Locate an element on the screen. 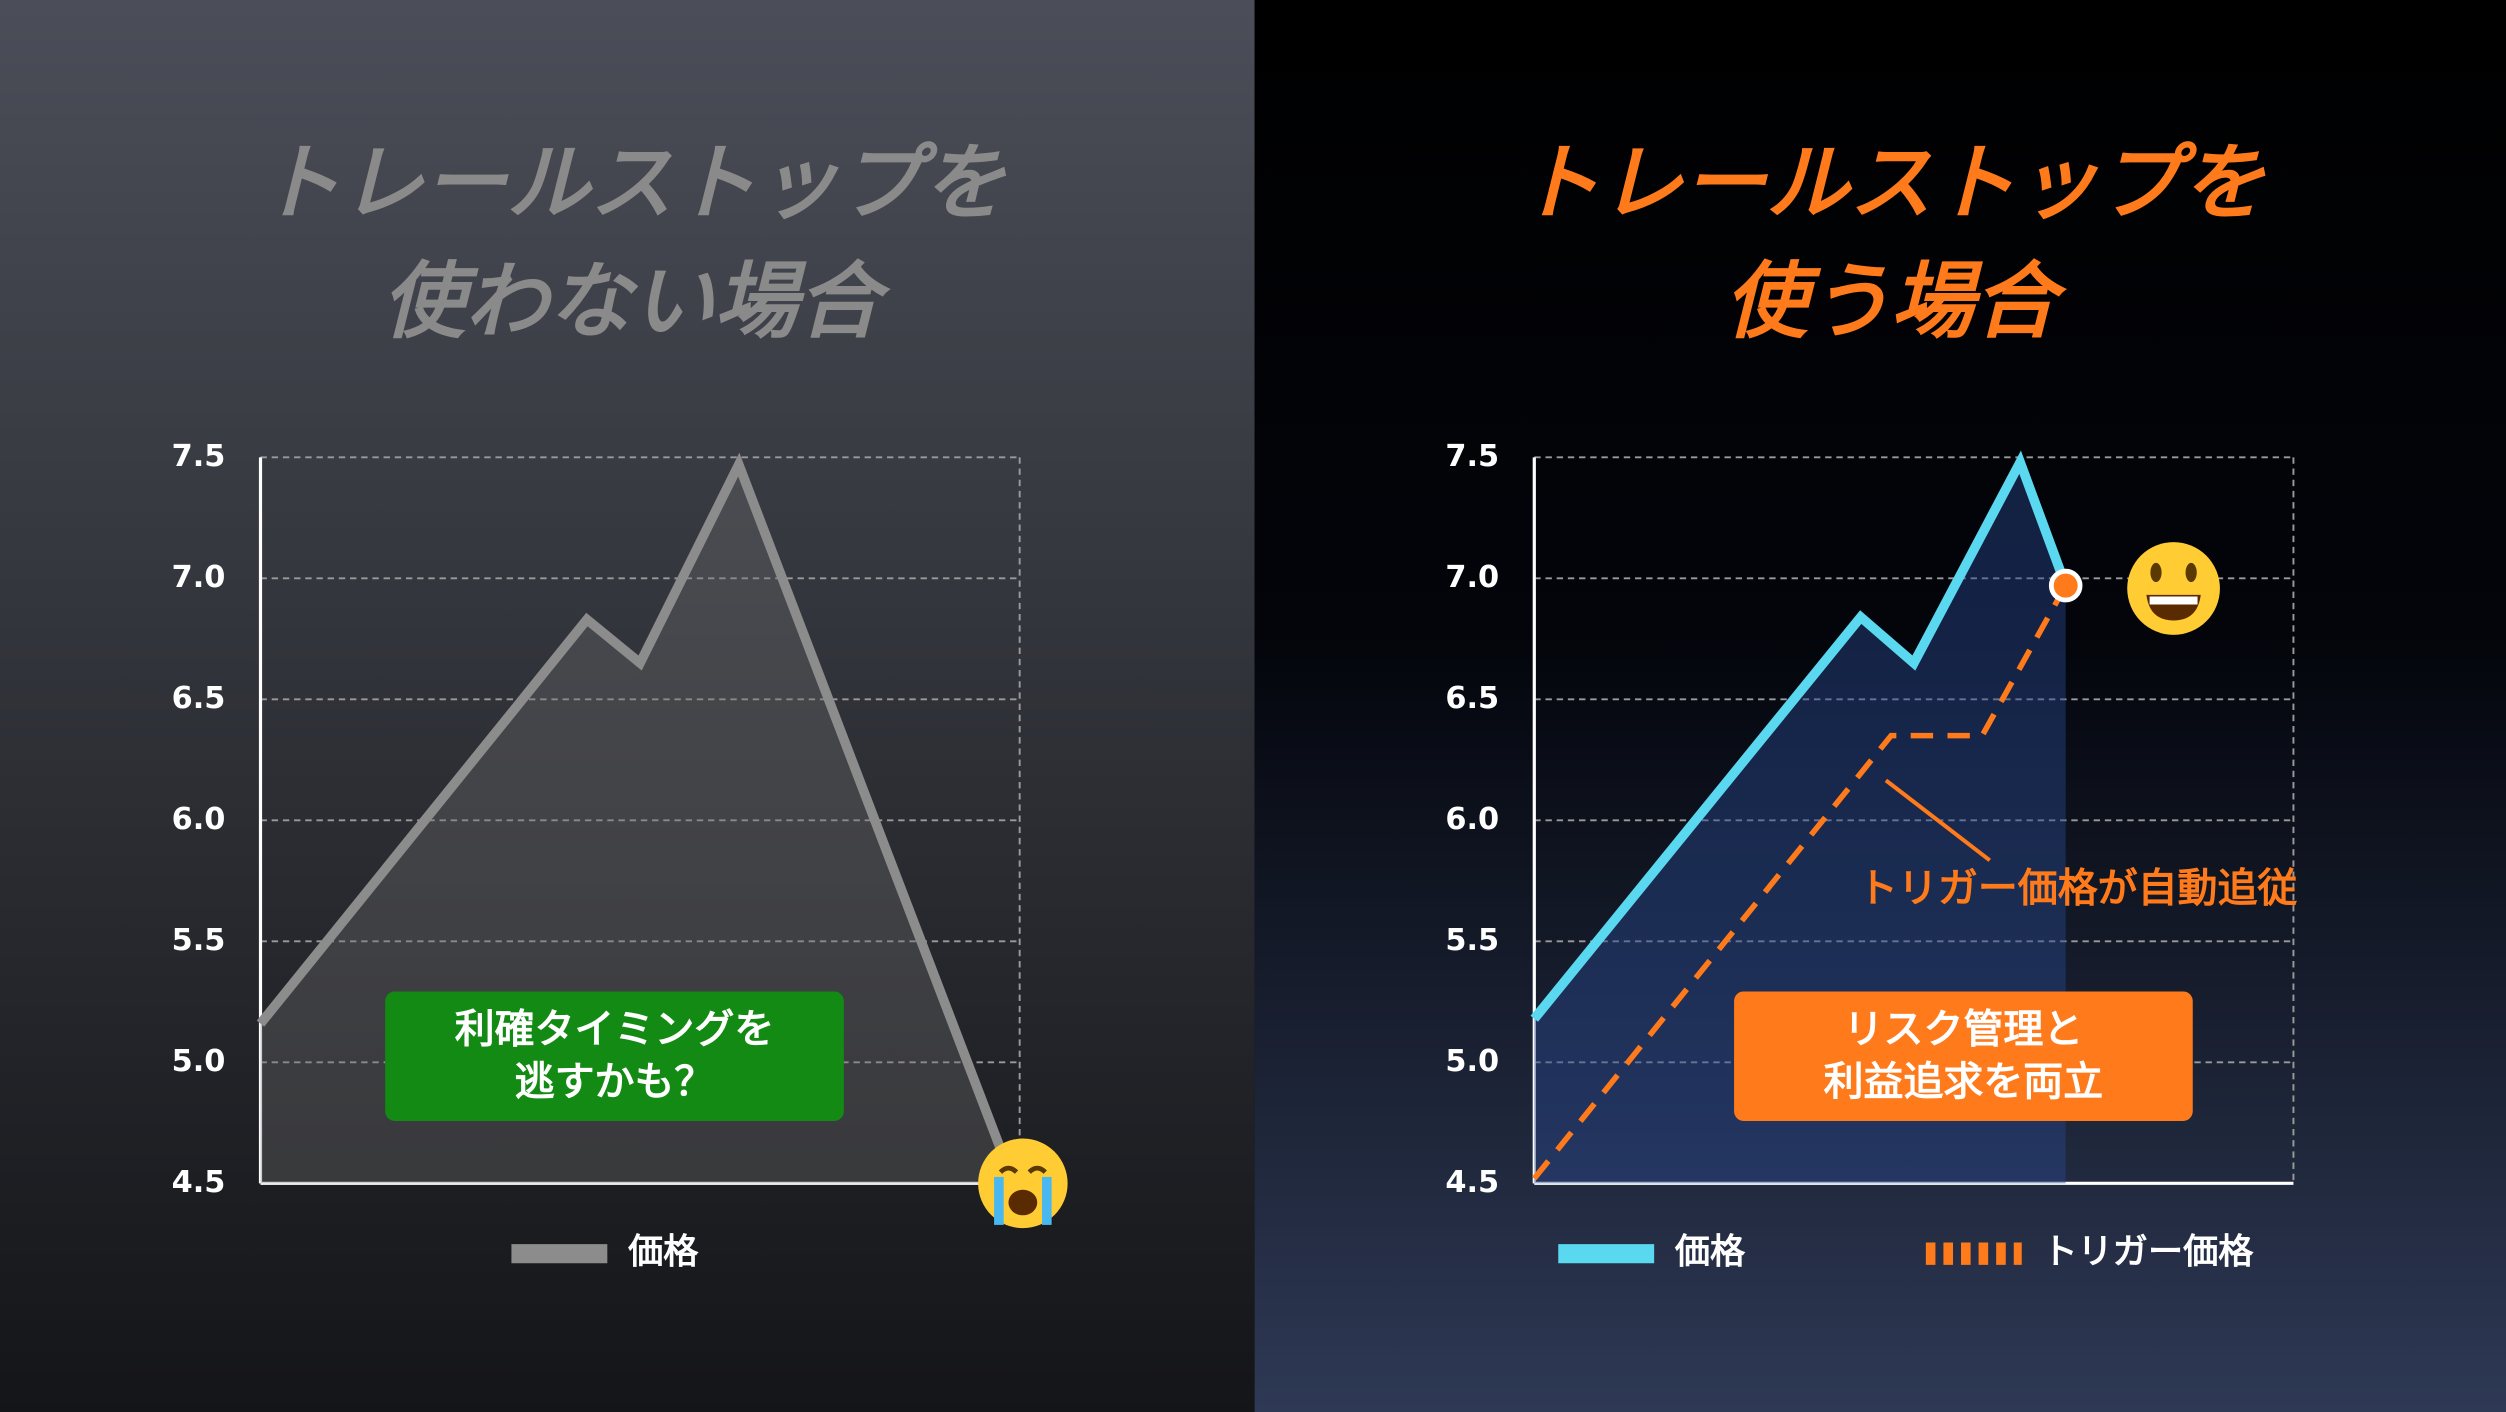 This screenshot has height=1412, width=2506. annotation-text: リスク管理と is located at coordinates (1964, 1029).